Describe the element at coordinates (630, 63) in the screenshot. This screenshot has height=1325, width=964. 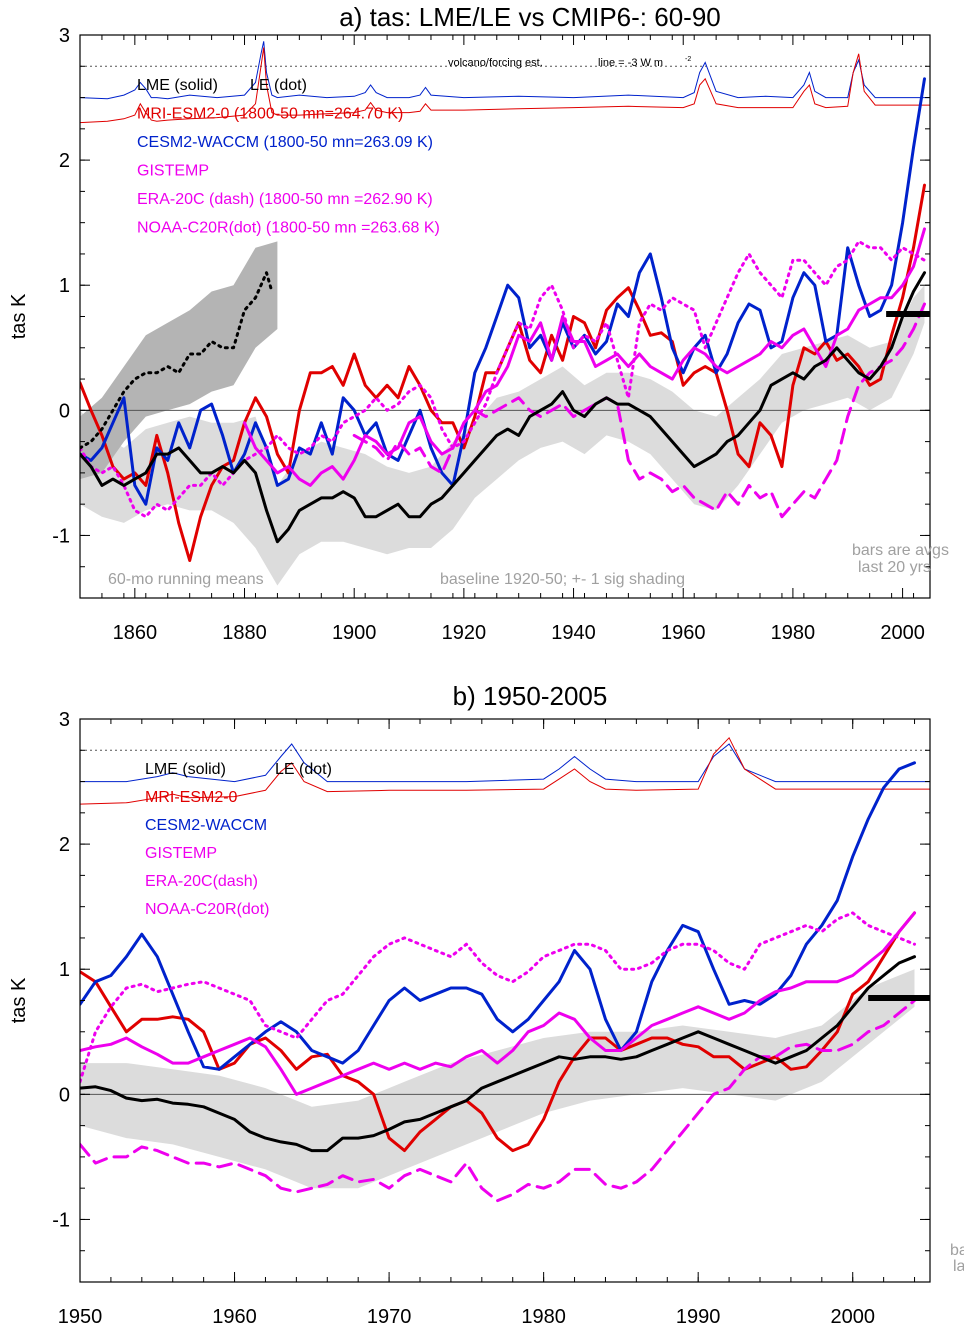
I see `line-ref-note: line = -3 W m` at that location.